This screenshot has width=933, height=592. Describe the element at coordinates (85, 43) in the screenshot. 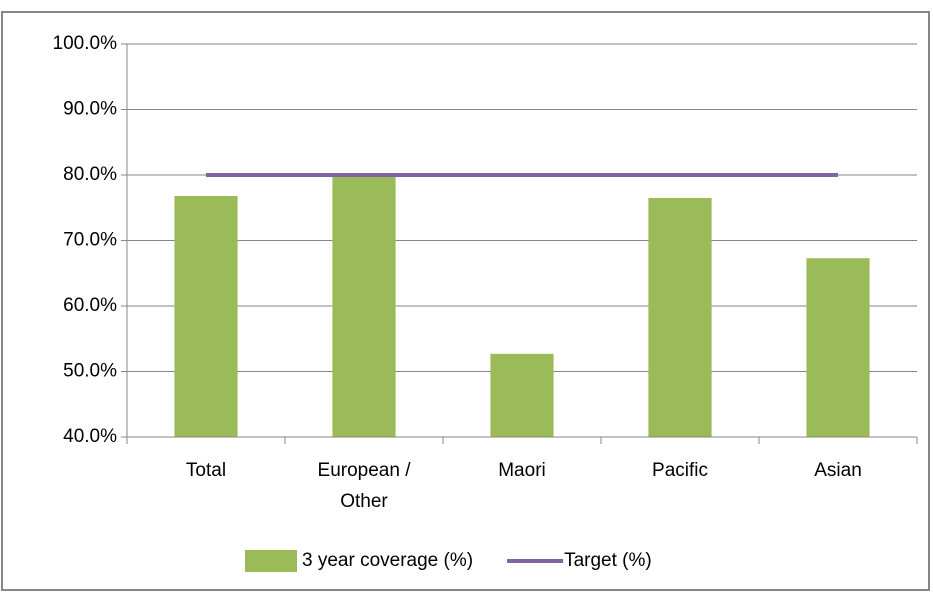

I see `y-tick-label: 100.0%` at that location.